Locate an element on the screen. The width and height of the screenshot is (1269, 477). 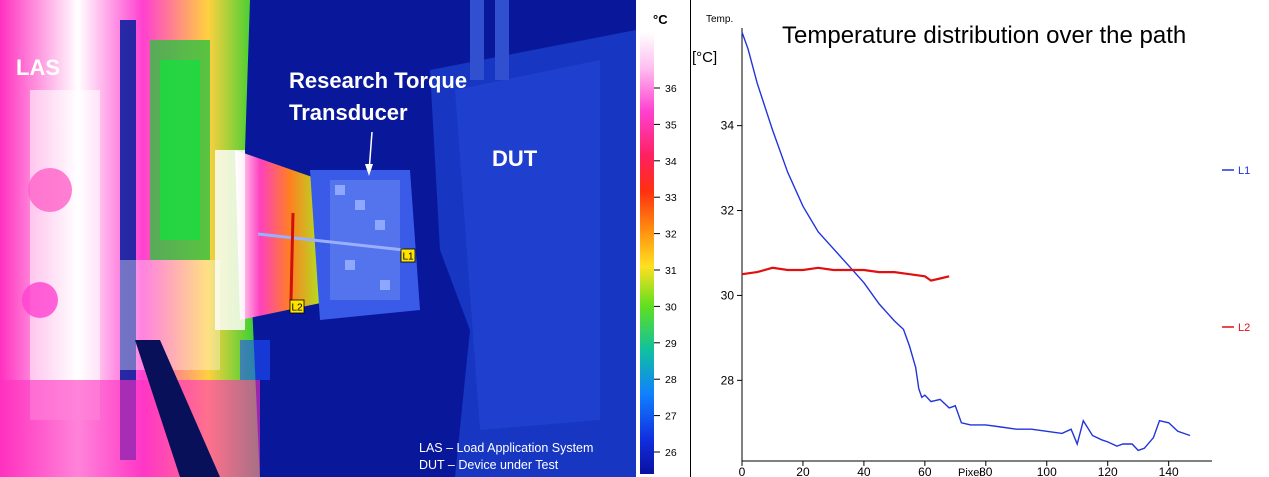
x-tick-label: 140 is located at coordinates (1169, 471).